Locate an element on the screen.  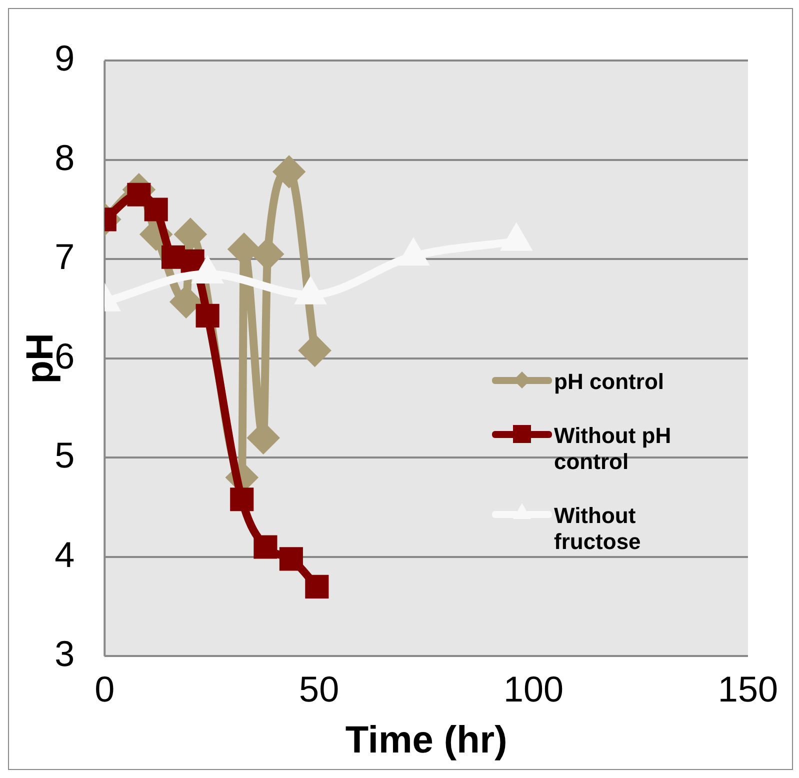
y-tick-label: 3 is located at coordinates (64, 653).